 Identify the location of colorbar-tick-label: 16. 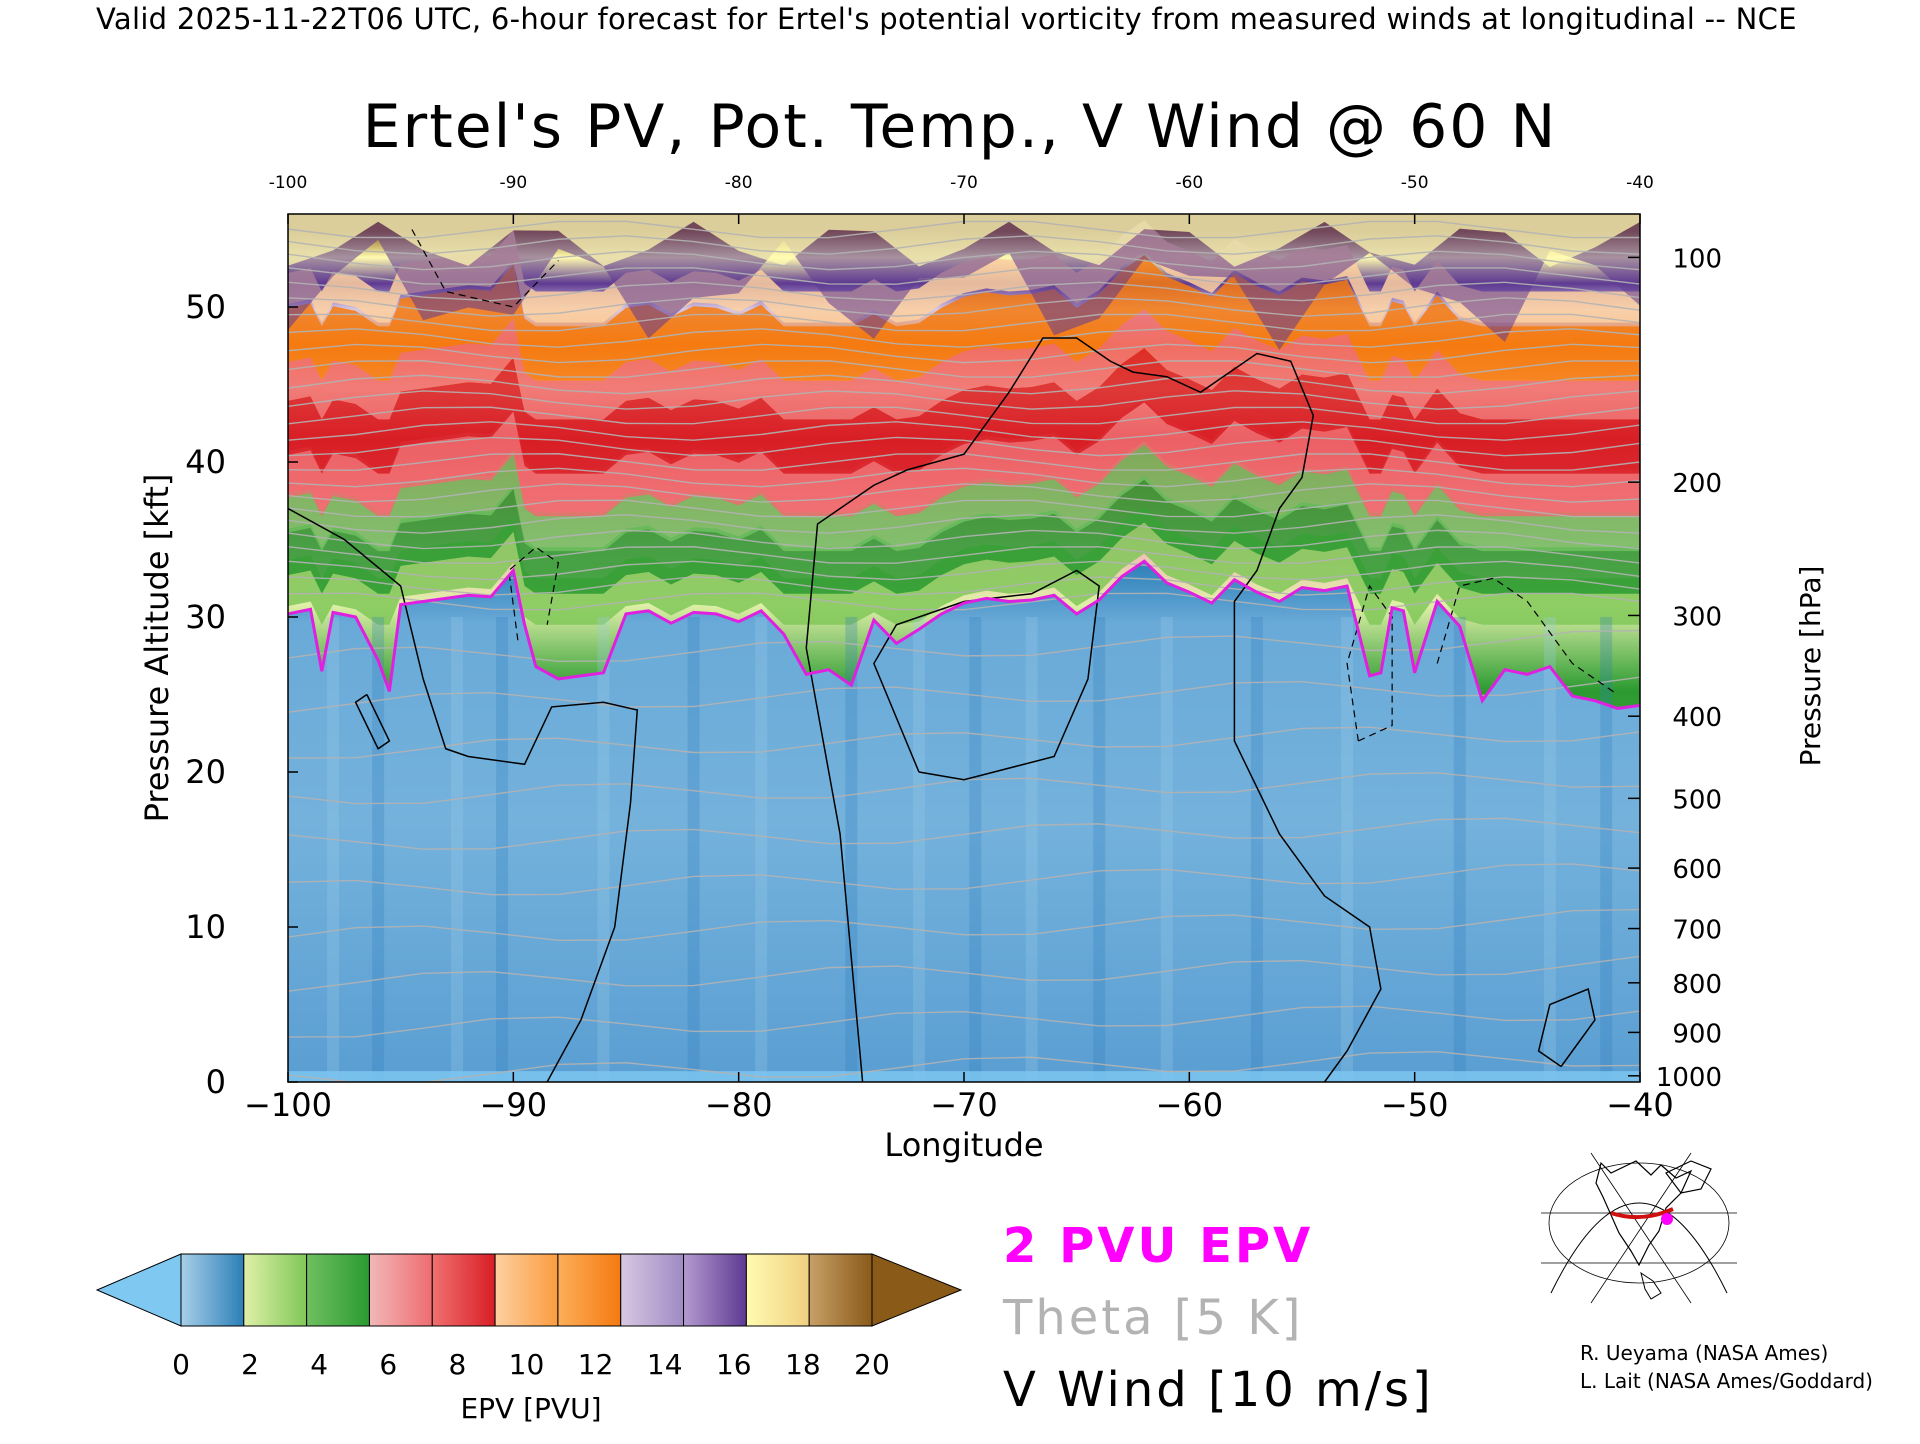
(734, 1364).